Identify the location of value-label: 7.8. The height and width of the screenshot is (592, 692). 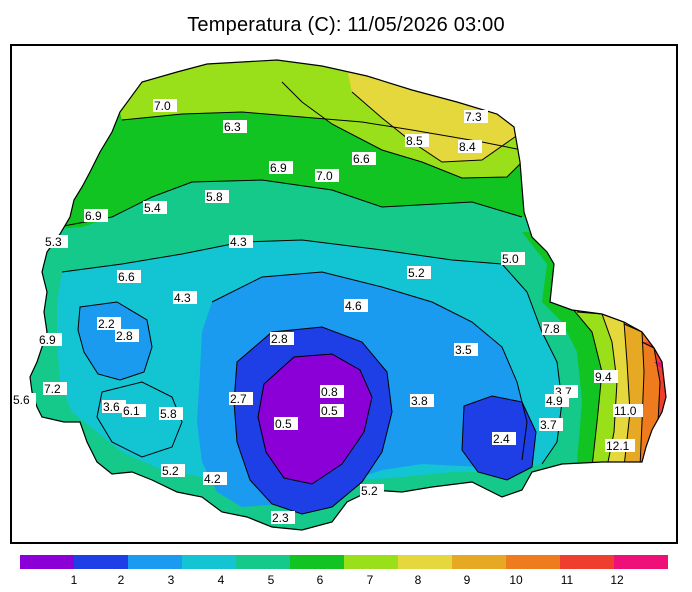
(554, 329).